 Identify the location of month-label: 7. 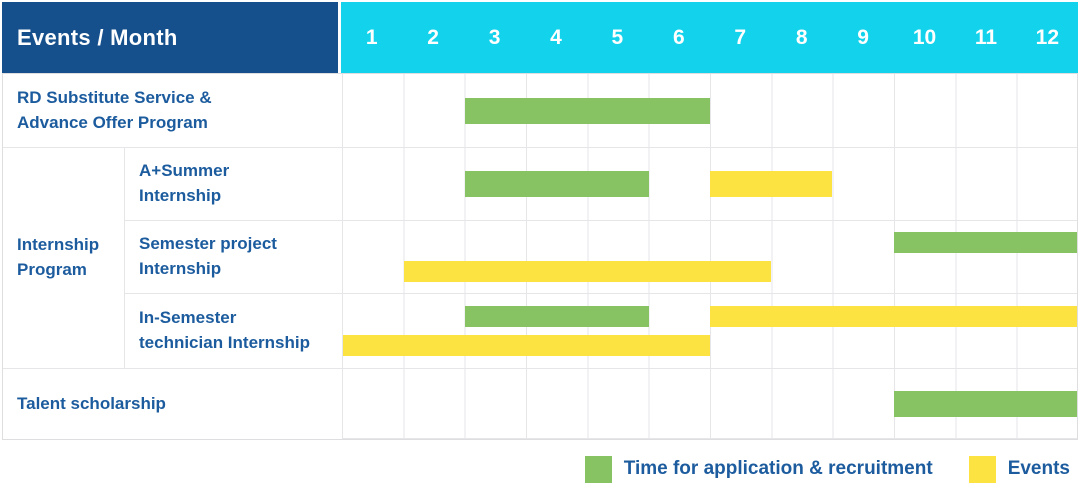
(740, 37).